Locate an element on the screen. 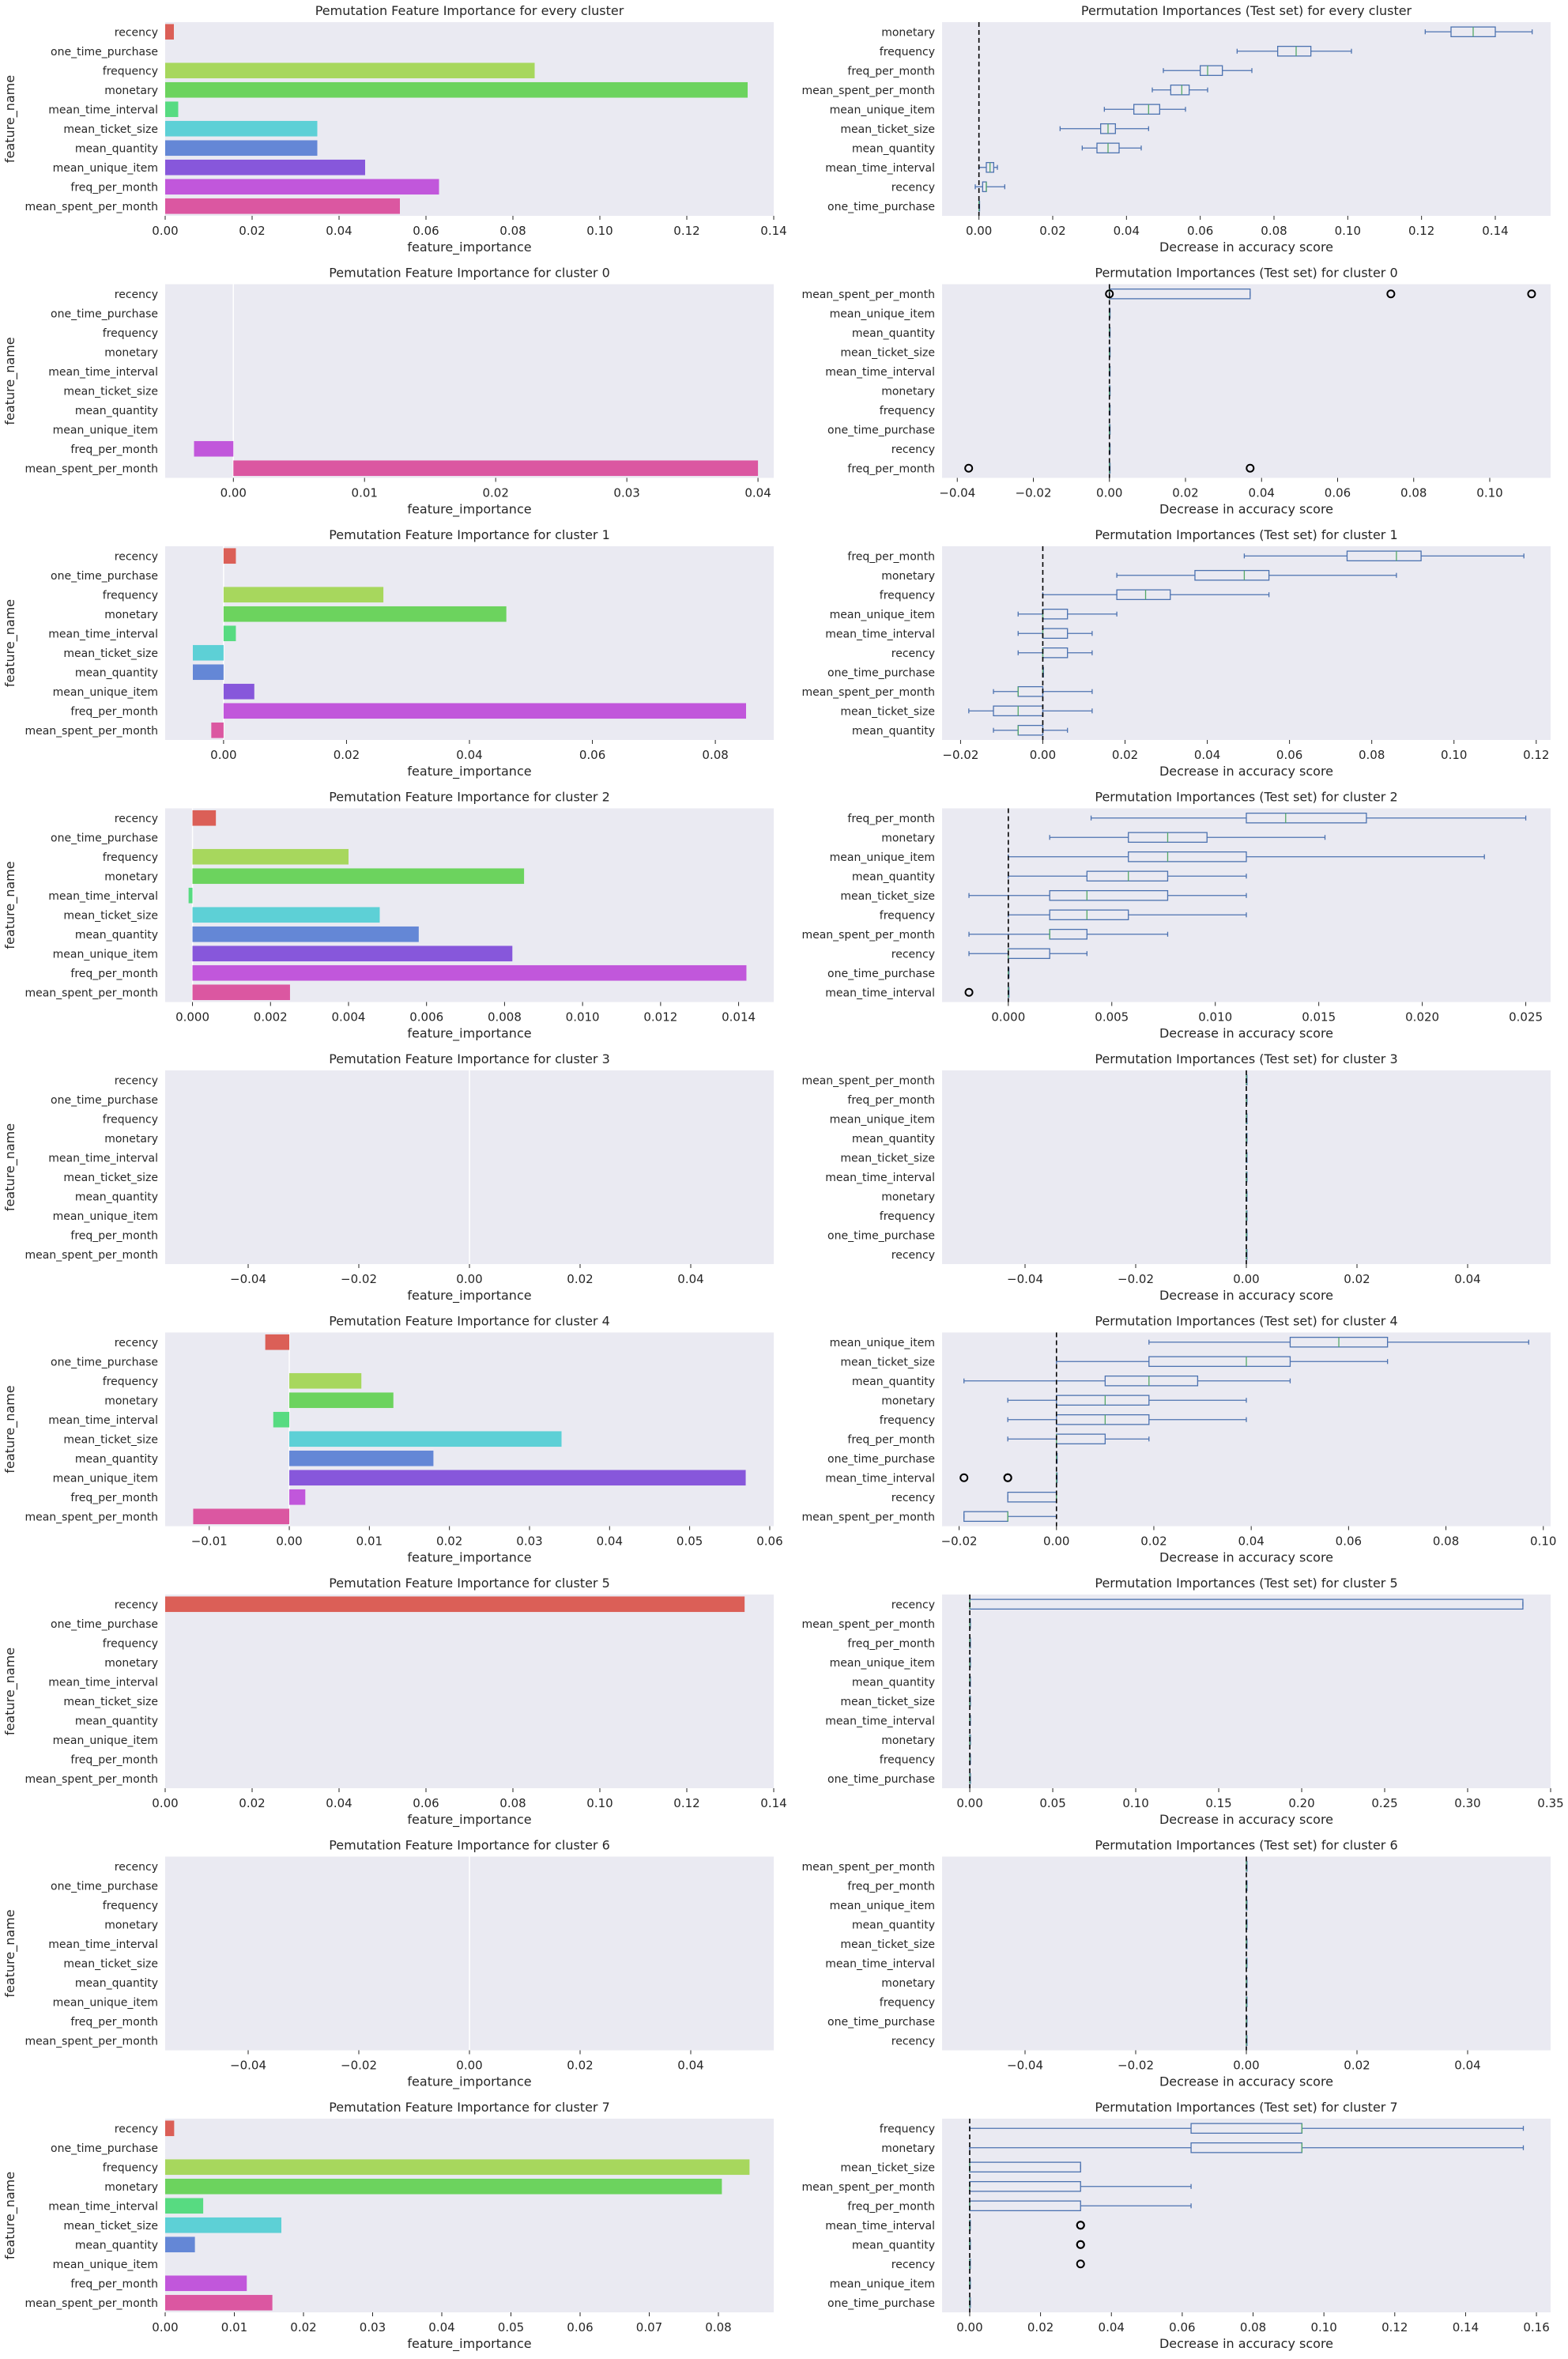 Image resolution: width=1568 pixels, height=2359 pixels. plot-area is located at coordinates (469, 381).